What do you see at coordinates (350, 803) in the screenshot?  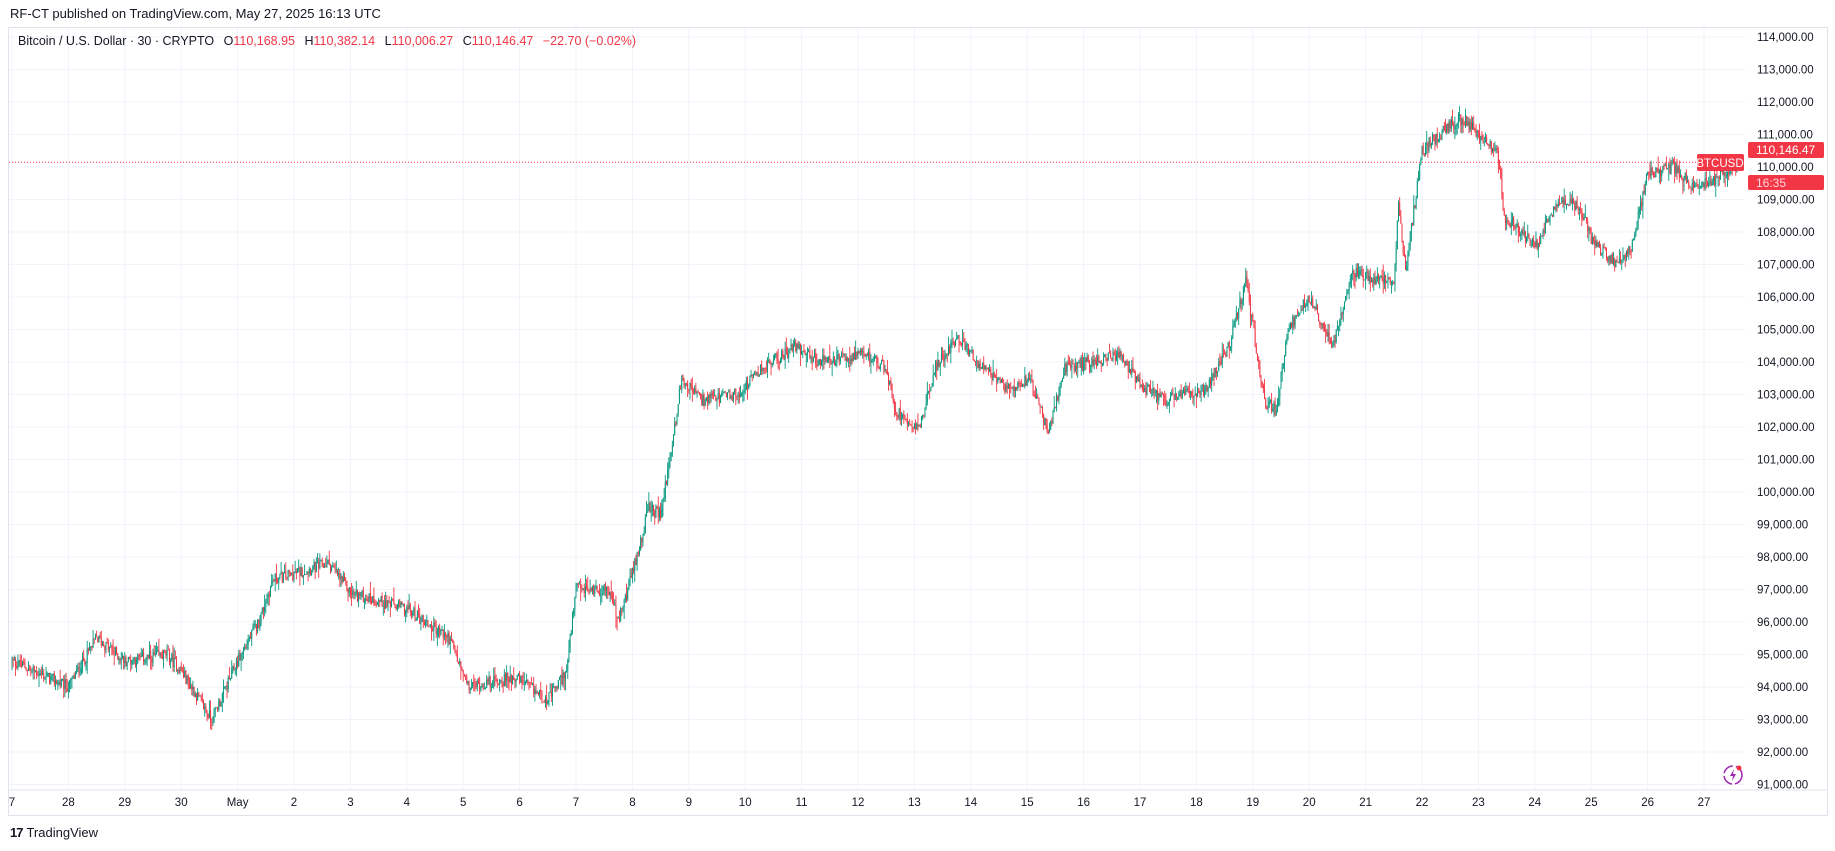 I see `time-tick-label: 3` at bounding box center [350, 803].